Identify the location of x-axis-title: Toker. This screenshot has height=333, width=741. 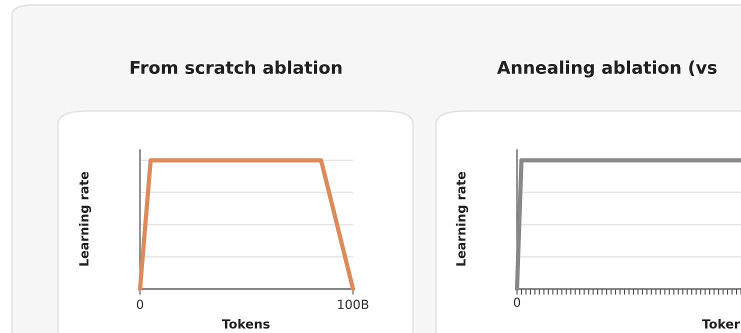
(721, 323).